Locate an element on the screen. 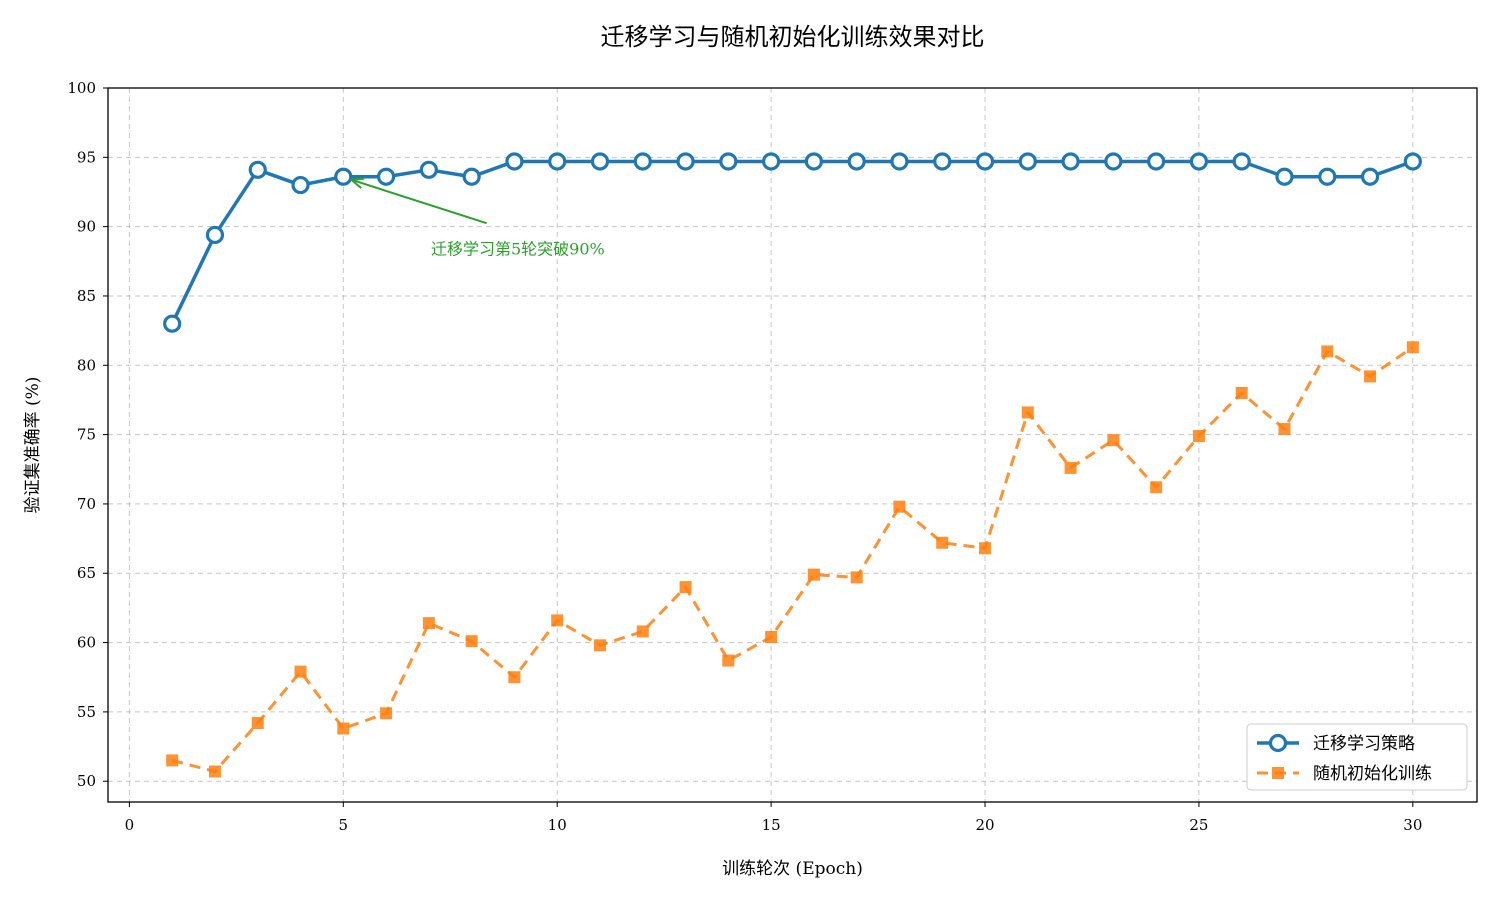  y-axis-label: 验证集准确率 (%) is located at coordinates (33, 445).